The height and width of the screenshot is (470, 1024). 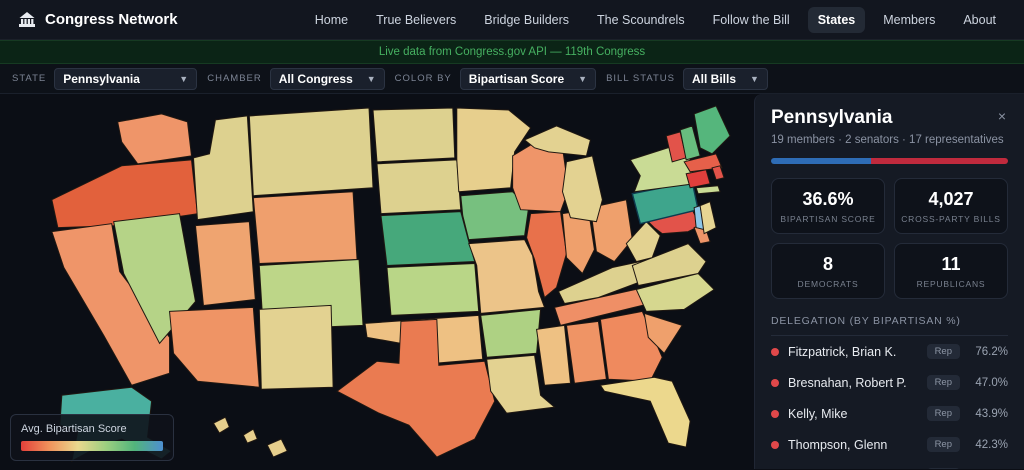 What do you see at coordinates (554, 355) in the screenshot?
I see `state-MS` at bounding box center [554, 355].